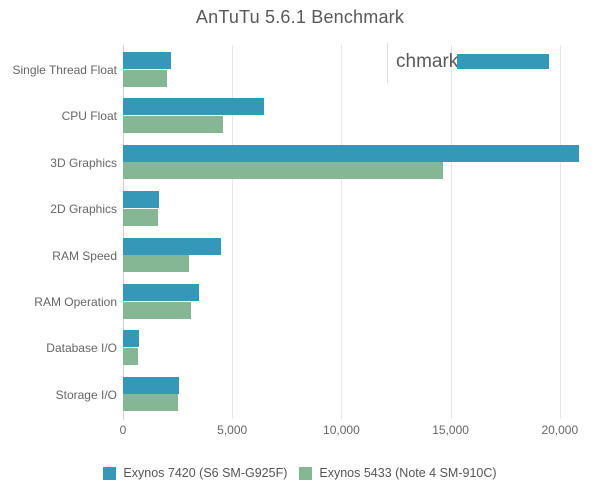  Describe the element at coordinates (83, 209) in the screenshot. I see `category-label-2d-graphics: 2D Graphics` at that location.